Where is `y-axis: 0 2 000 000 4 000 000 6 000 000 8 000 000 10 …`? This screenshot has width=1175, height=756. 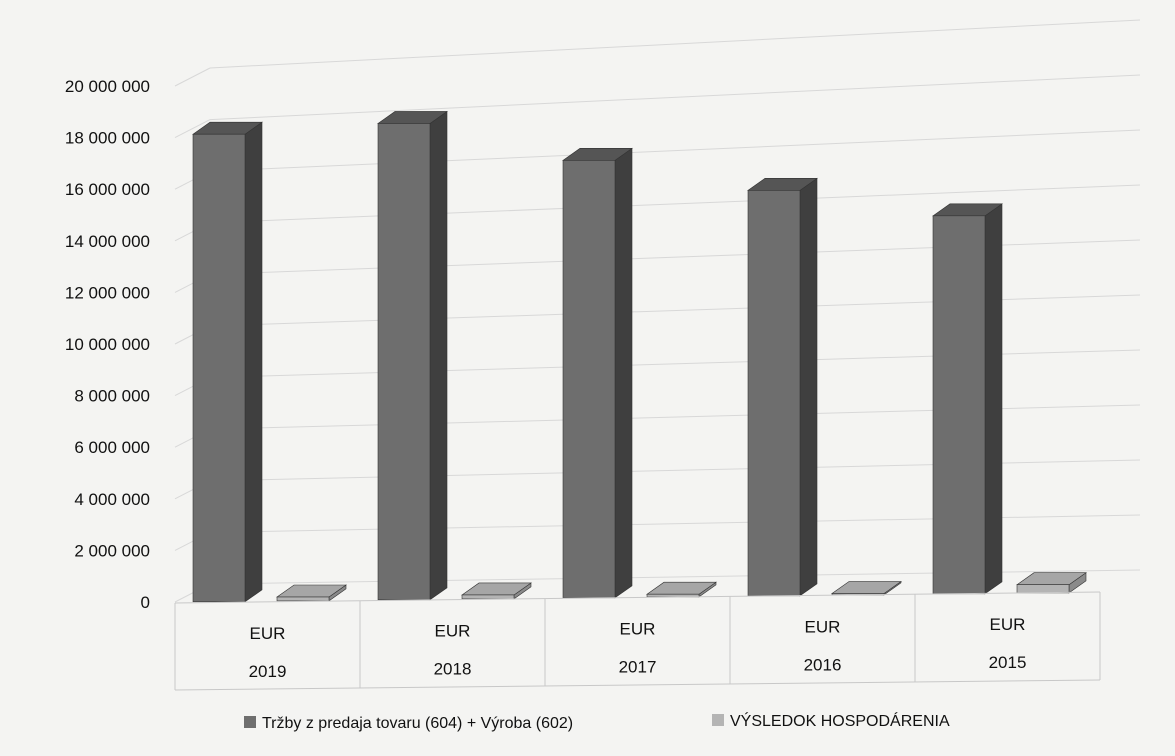
y-axis: 0 2 000 000 4 000 000 6 000 000 8 000 000 10 … is located at coordinates (107, 344).